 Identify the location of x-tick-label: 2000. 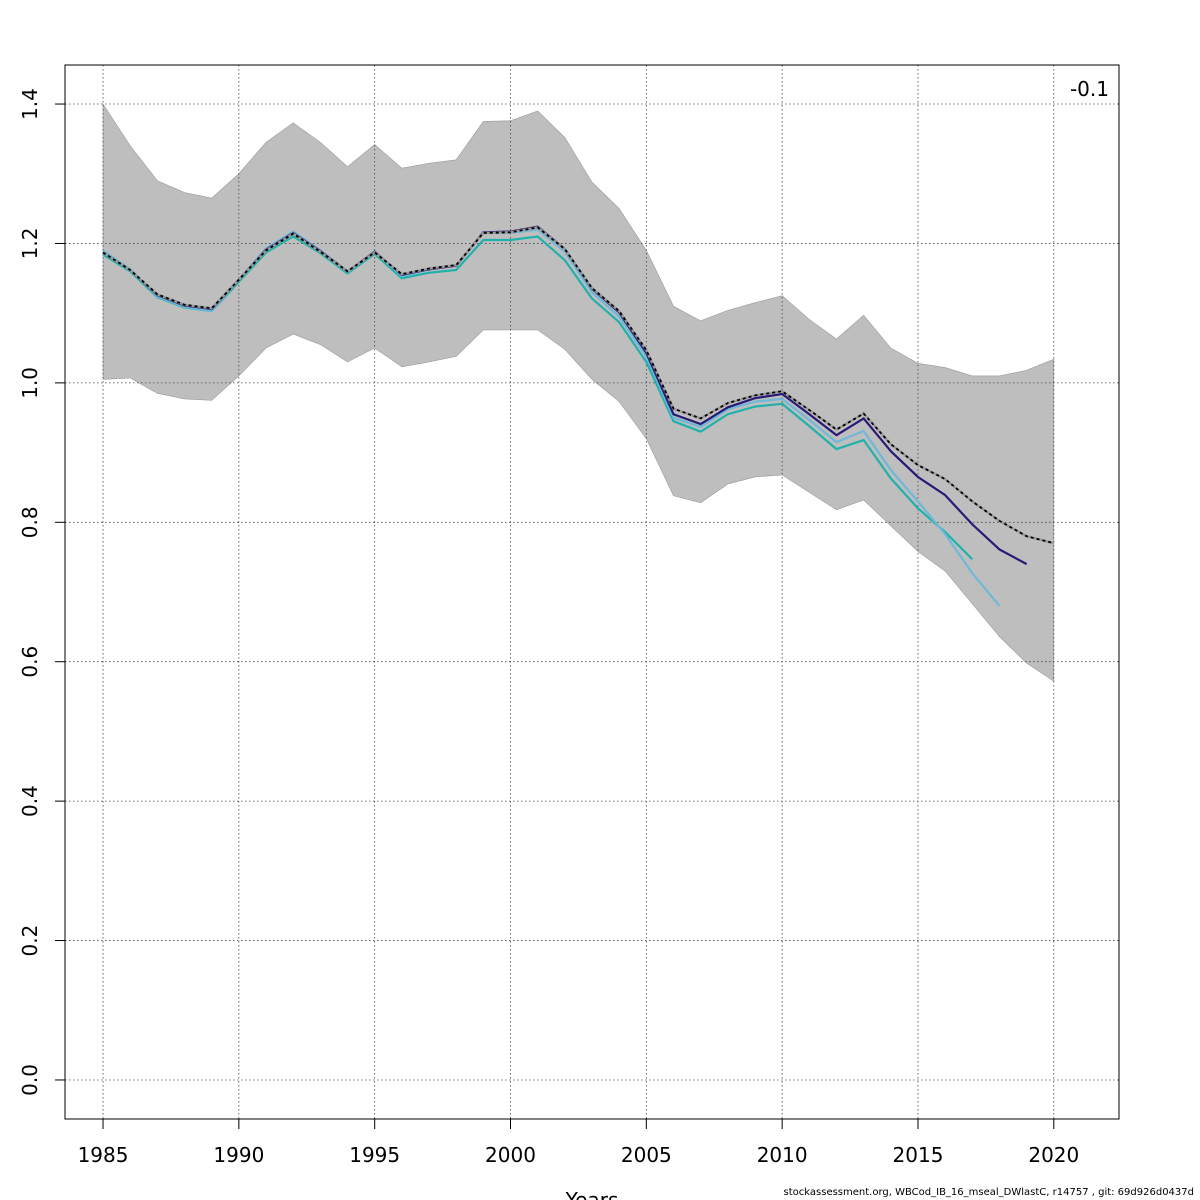
(510, 1155).